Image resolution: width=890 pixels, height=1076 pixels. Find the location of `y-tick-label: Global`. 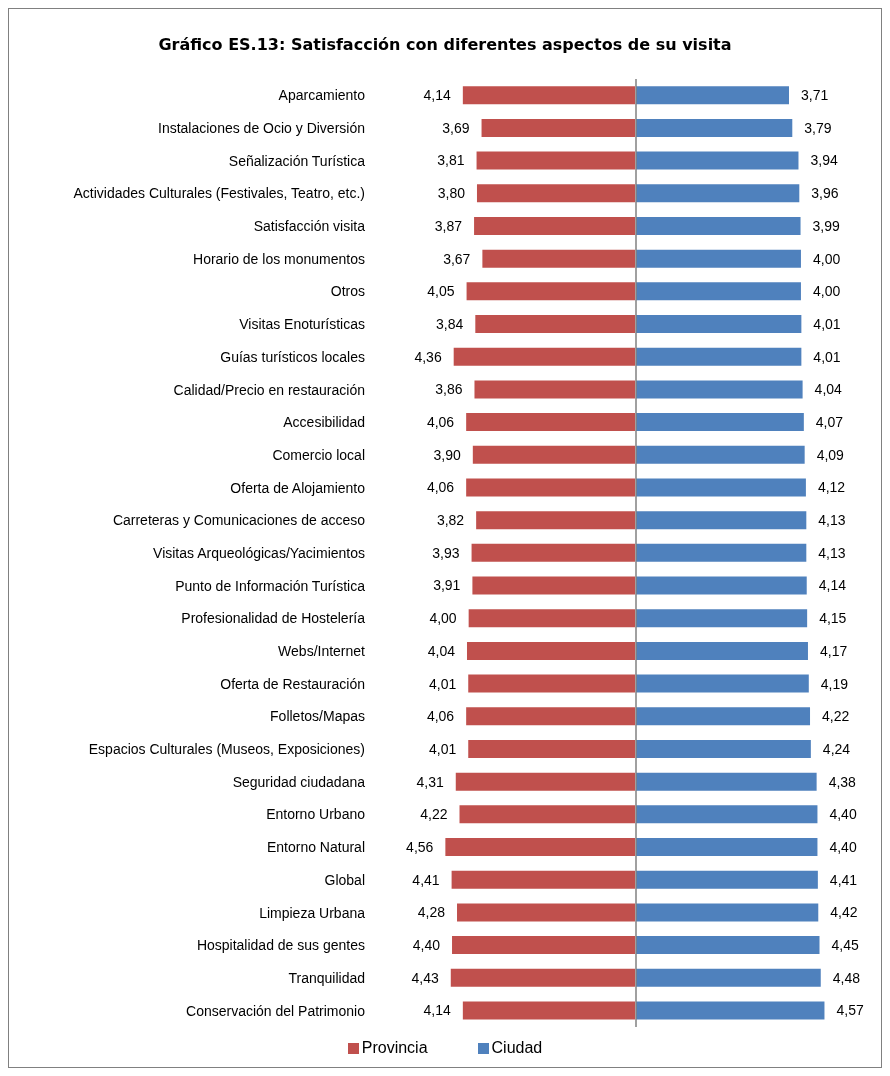

y-tick-label: Global is located at coordinates (344, 879).